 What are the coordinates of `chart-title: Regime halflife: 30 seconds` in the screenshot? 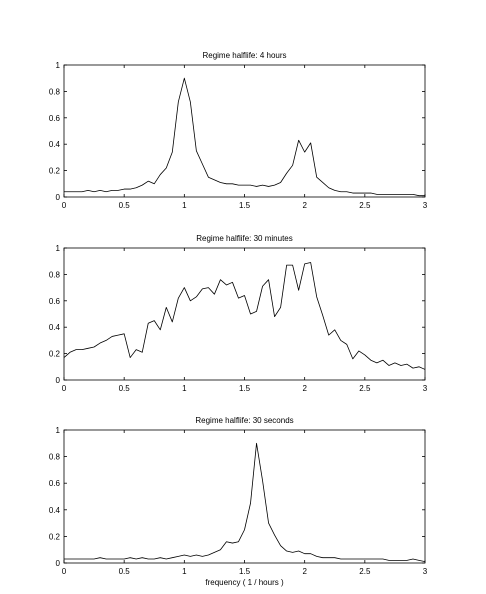 It's located at (244, 420).